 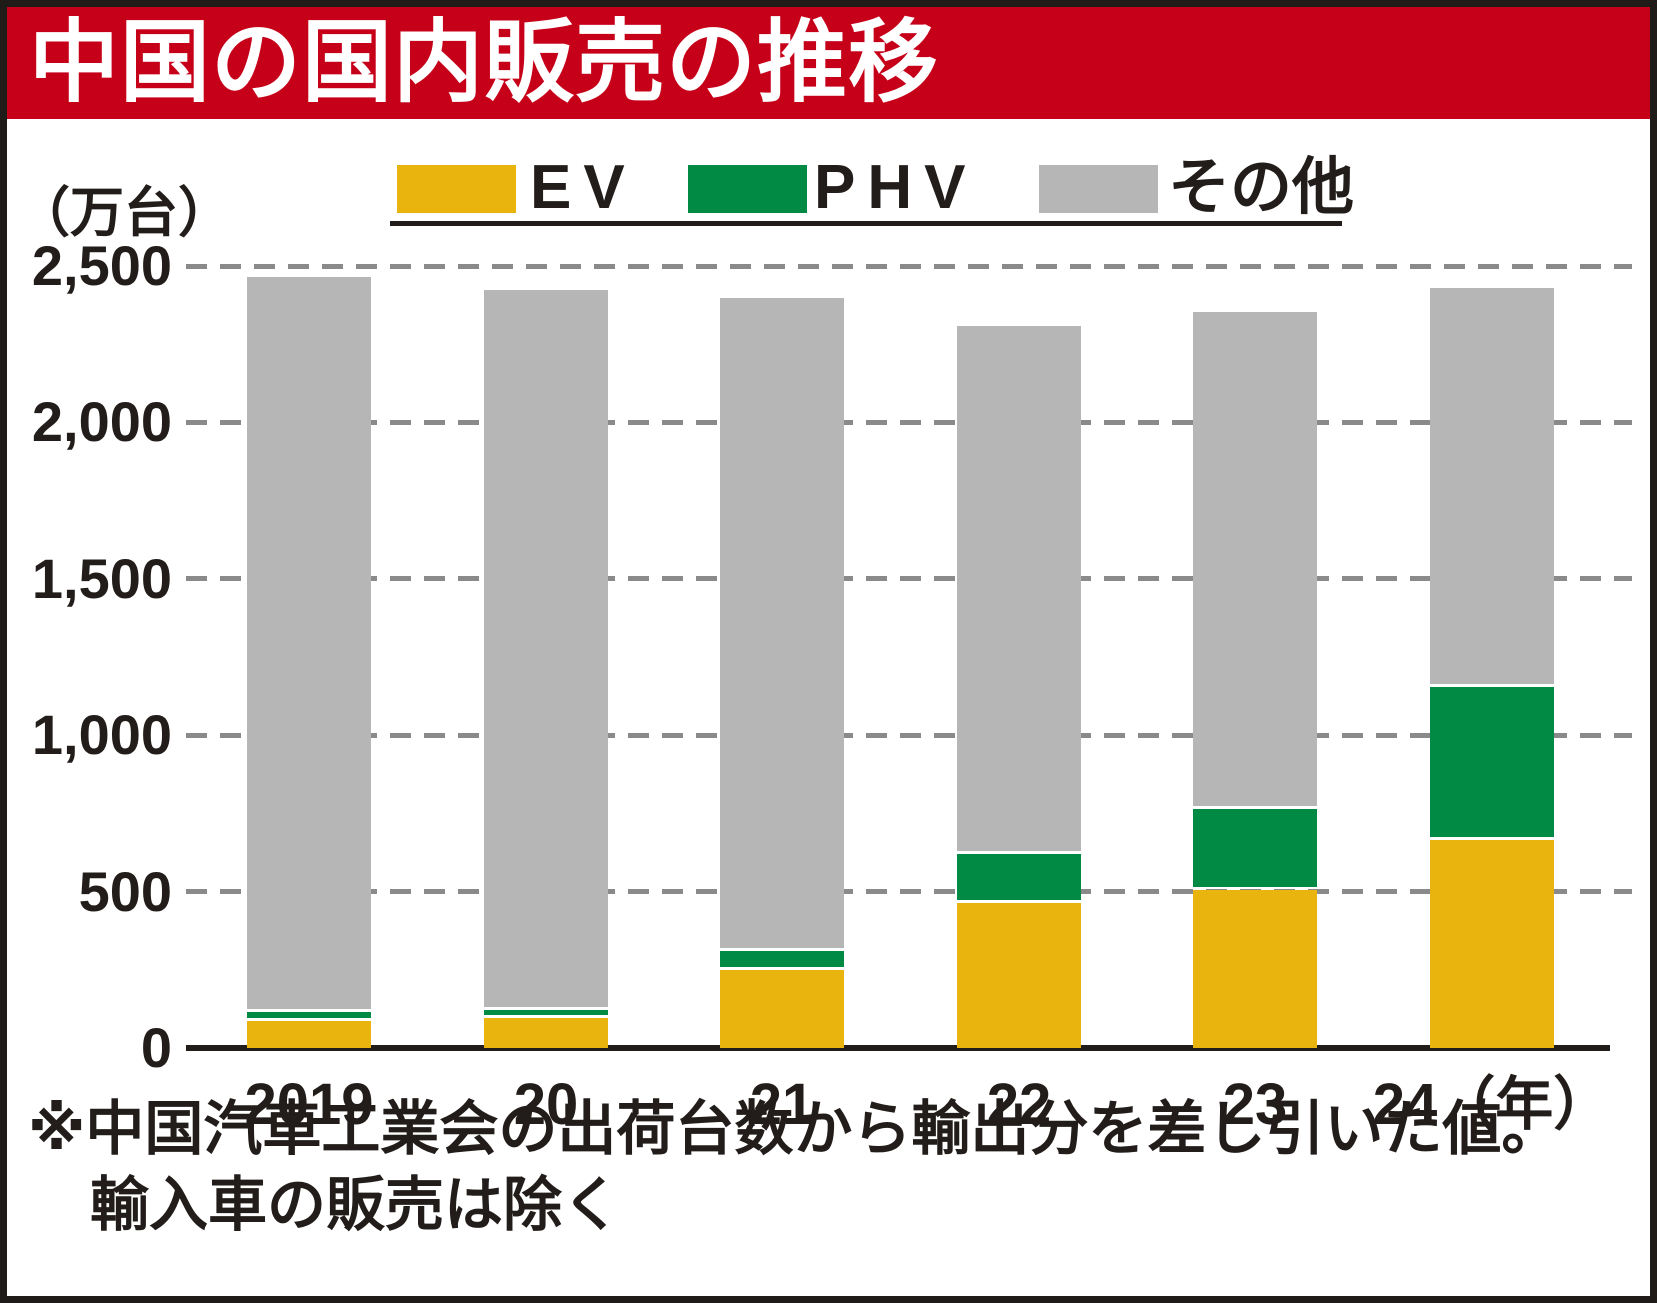 What do you see at coordinates (546, 1104) in the screenshot?
I see `x-tick-label-1: 20` at bounding box center [546, 1104].